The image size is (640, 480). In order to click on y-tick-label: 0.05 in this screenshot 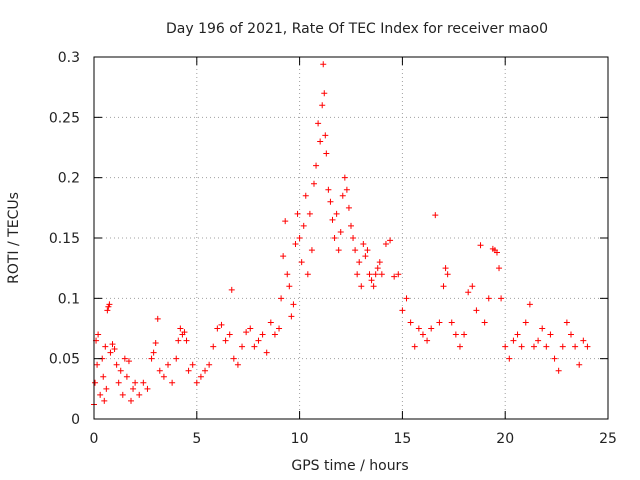, I will do `click(64, 360)`.